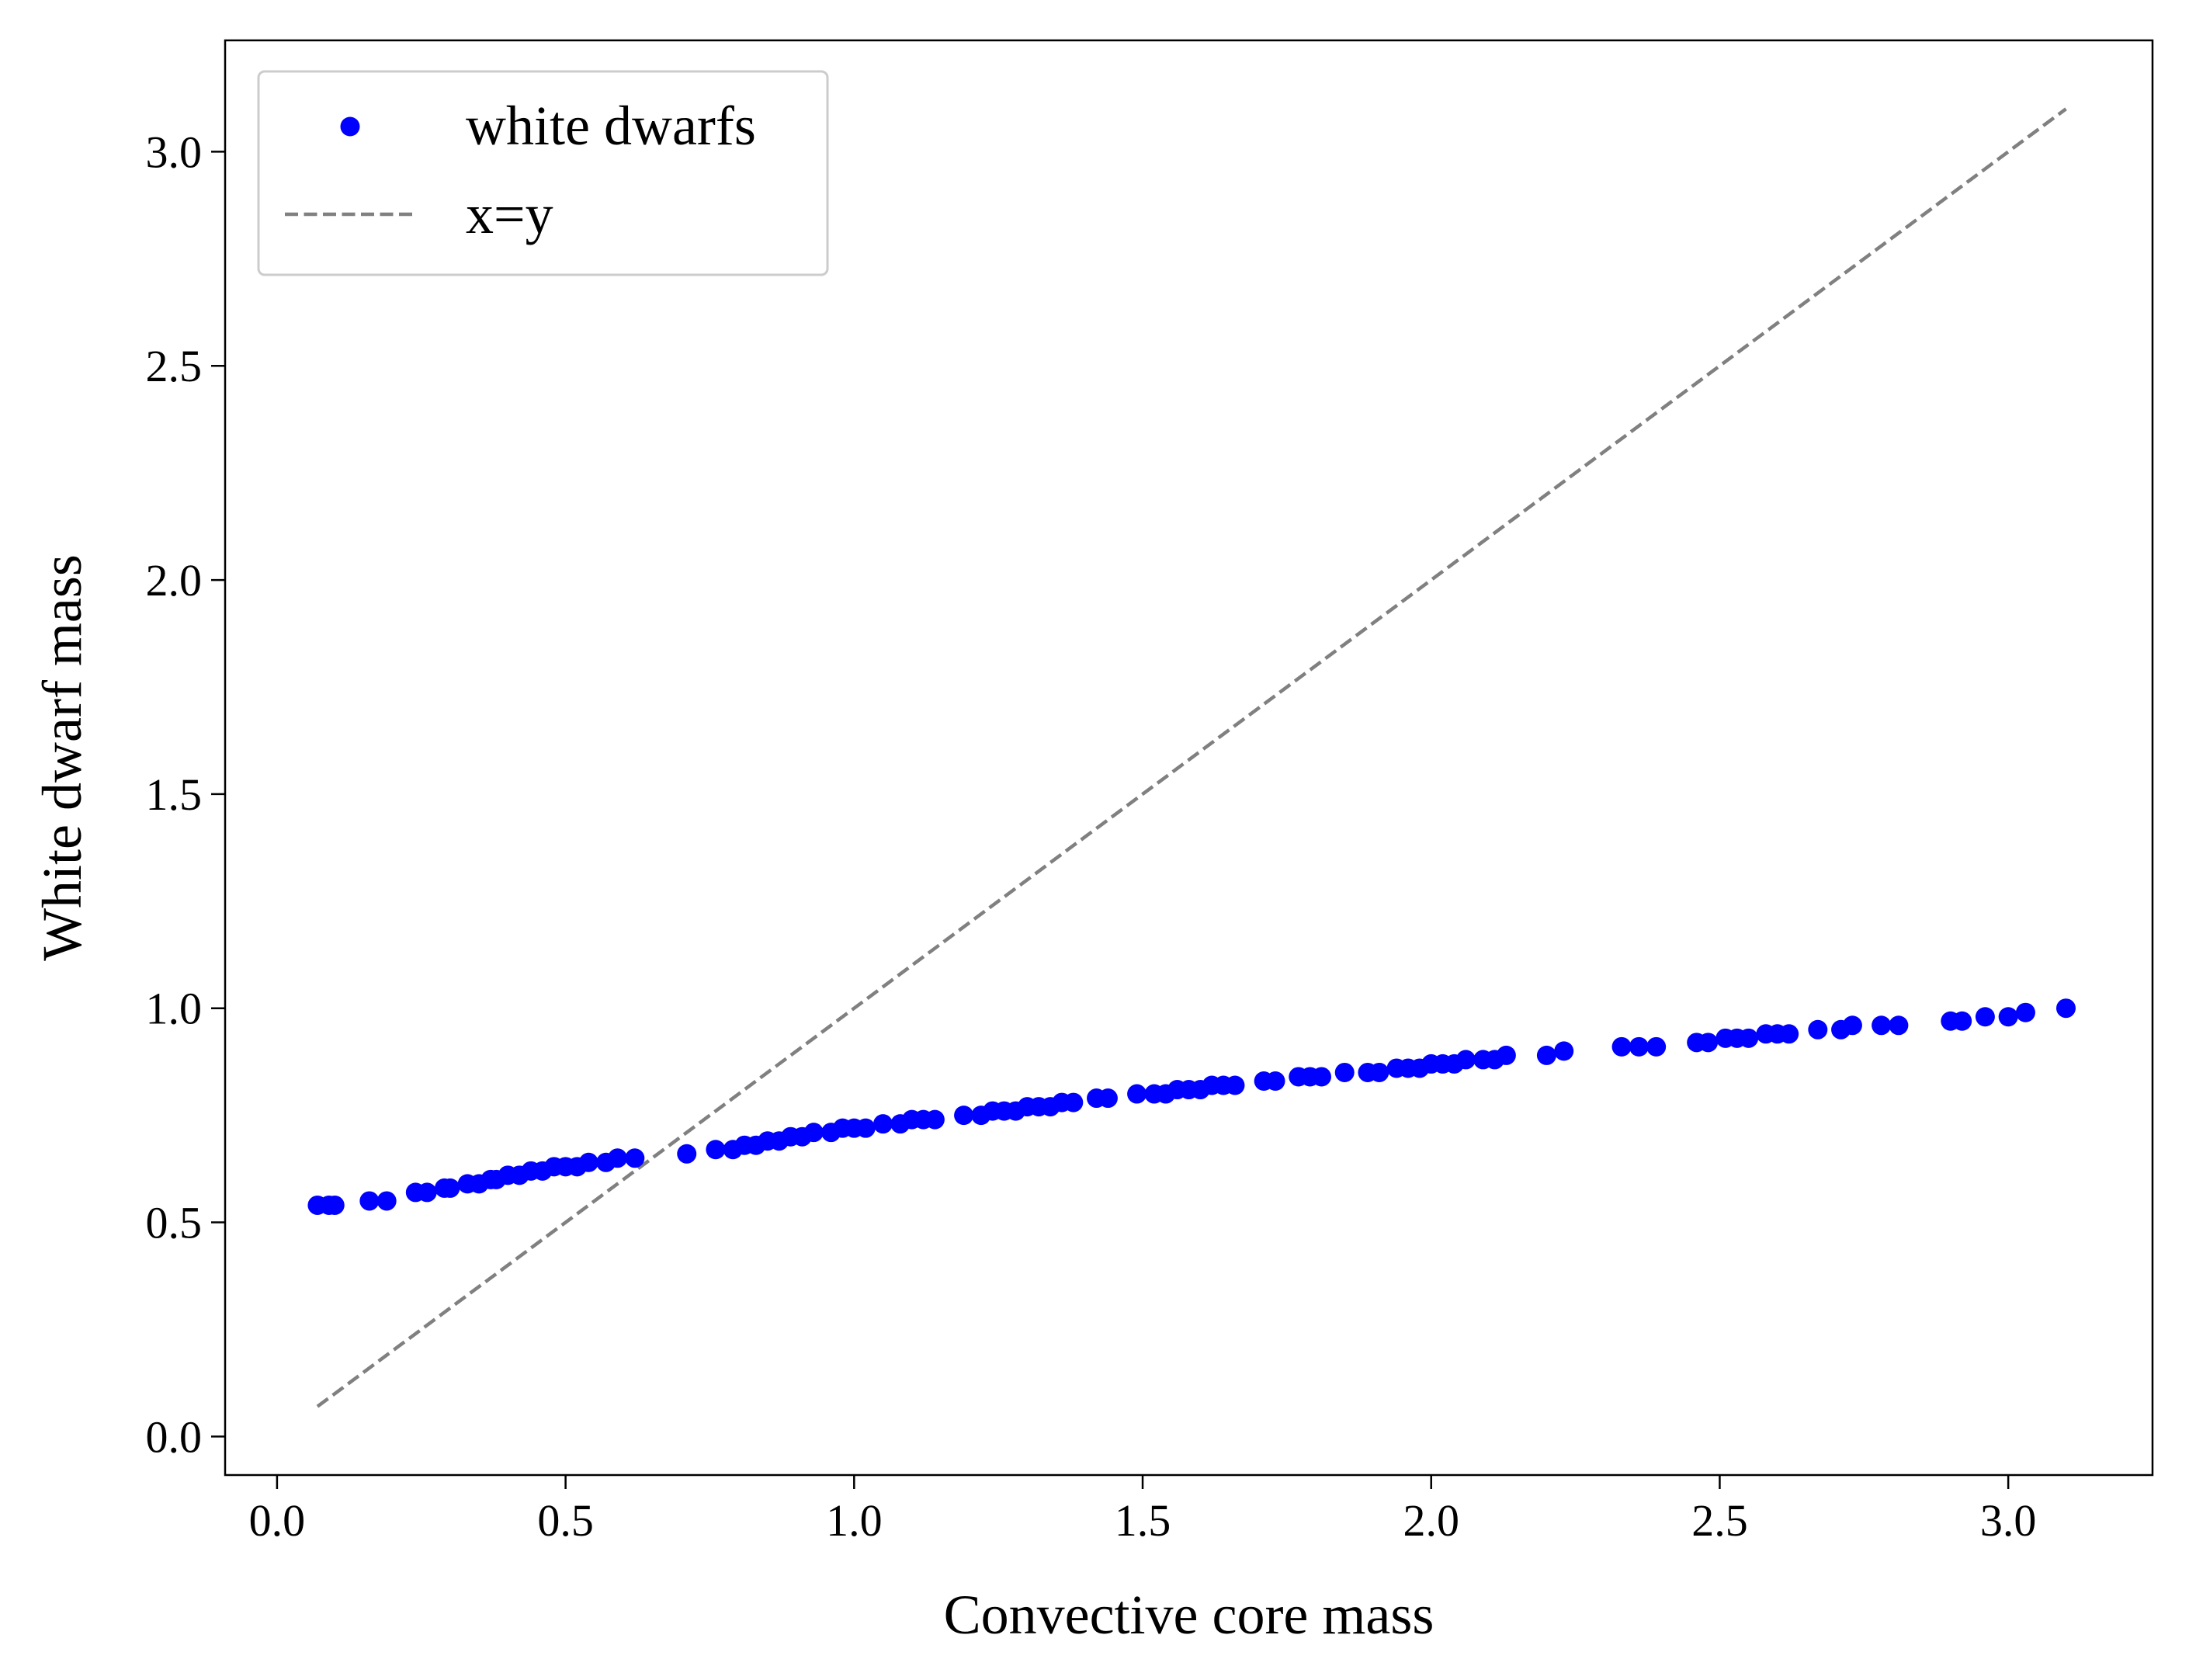 Image resolution: width=2189 pixels, height=1680 pixels. I want to click on y-axis-title: White dwarf mass, so click(62, 757).